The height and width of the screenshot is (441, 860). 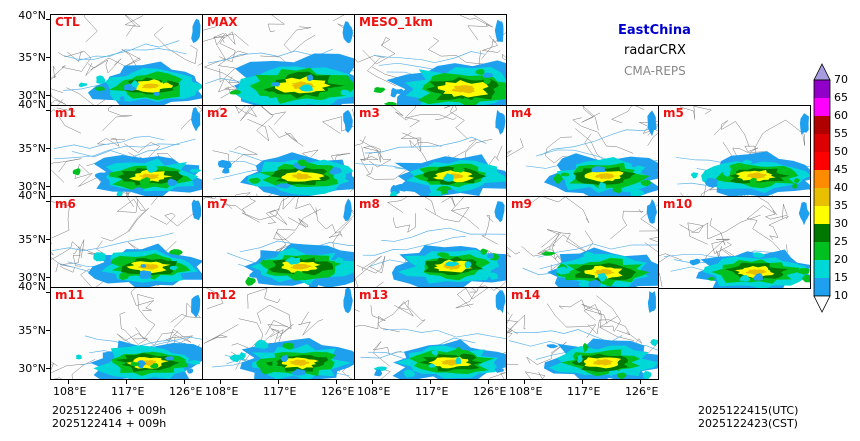 What do you see at coordinates (841, 115) in the screenshot?
I see `colorbar-level-label: 60` at bounding box center [841, 115].